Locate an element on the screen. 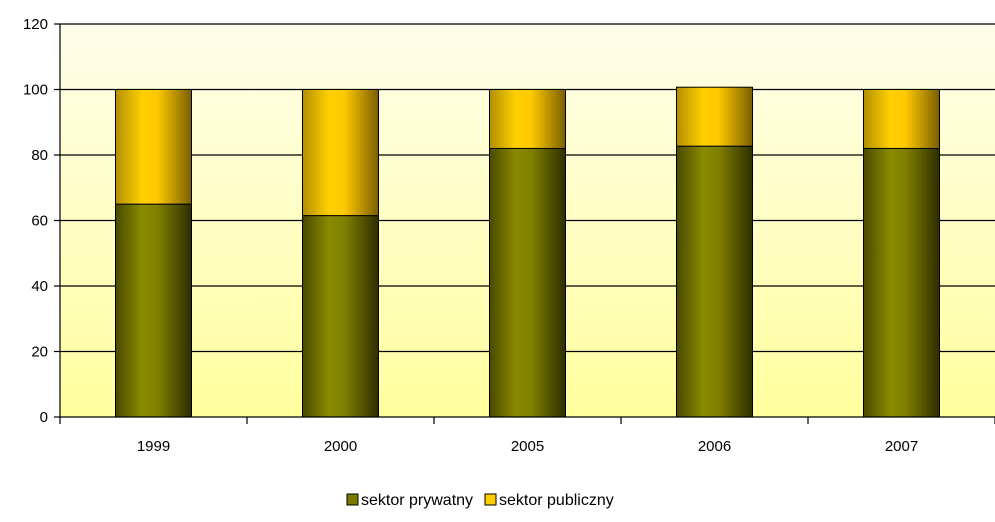  bar-private-1999 is located at coordinates (153, 310).